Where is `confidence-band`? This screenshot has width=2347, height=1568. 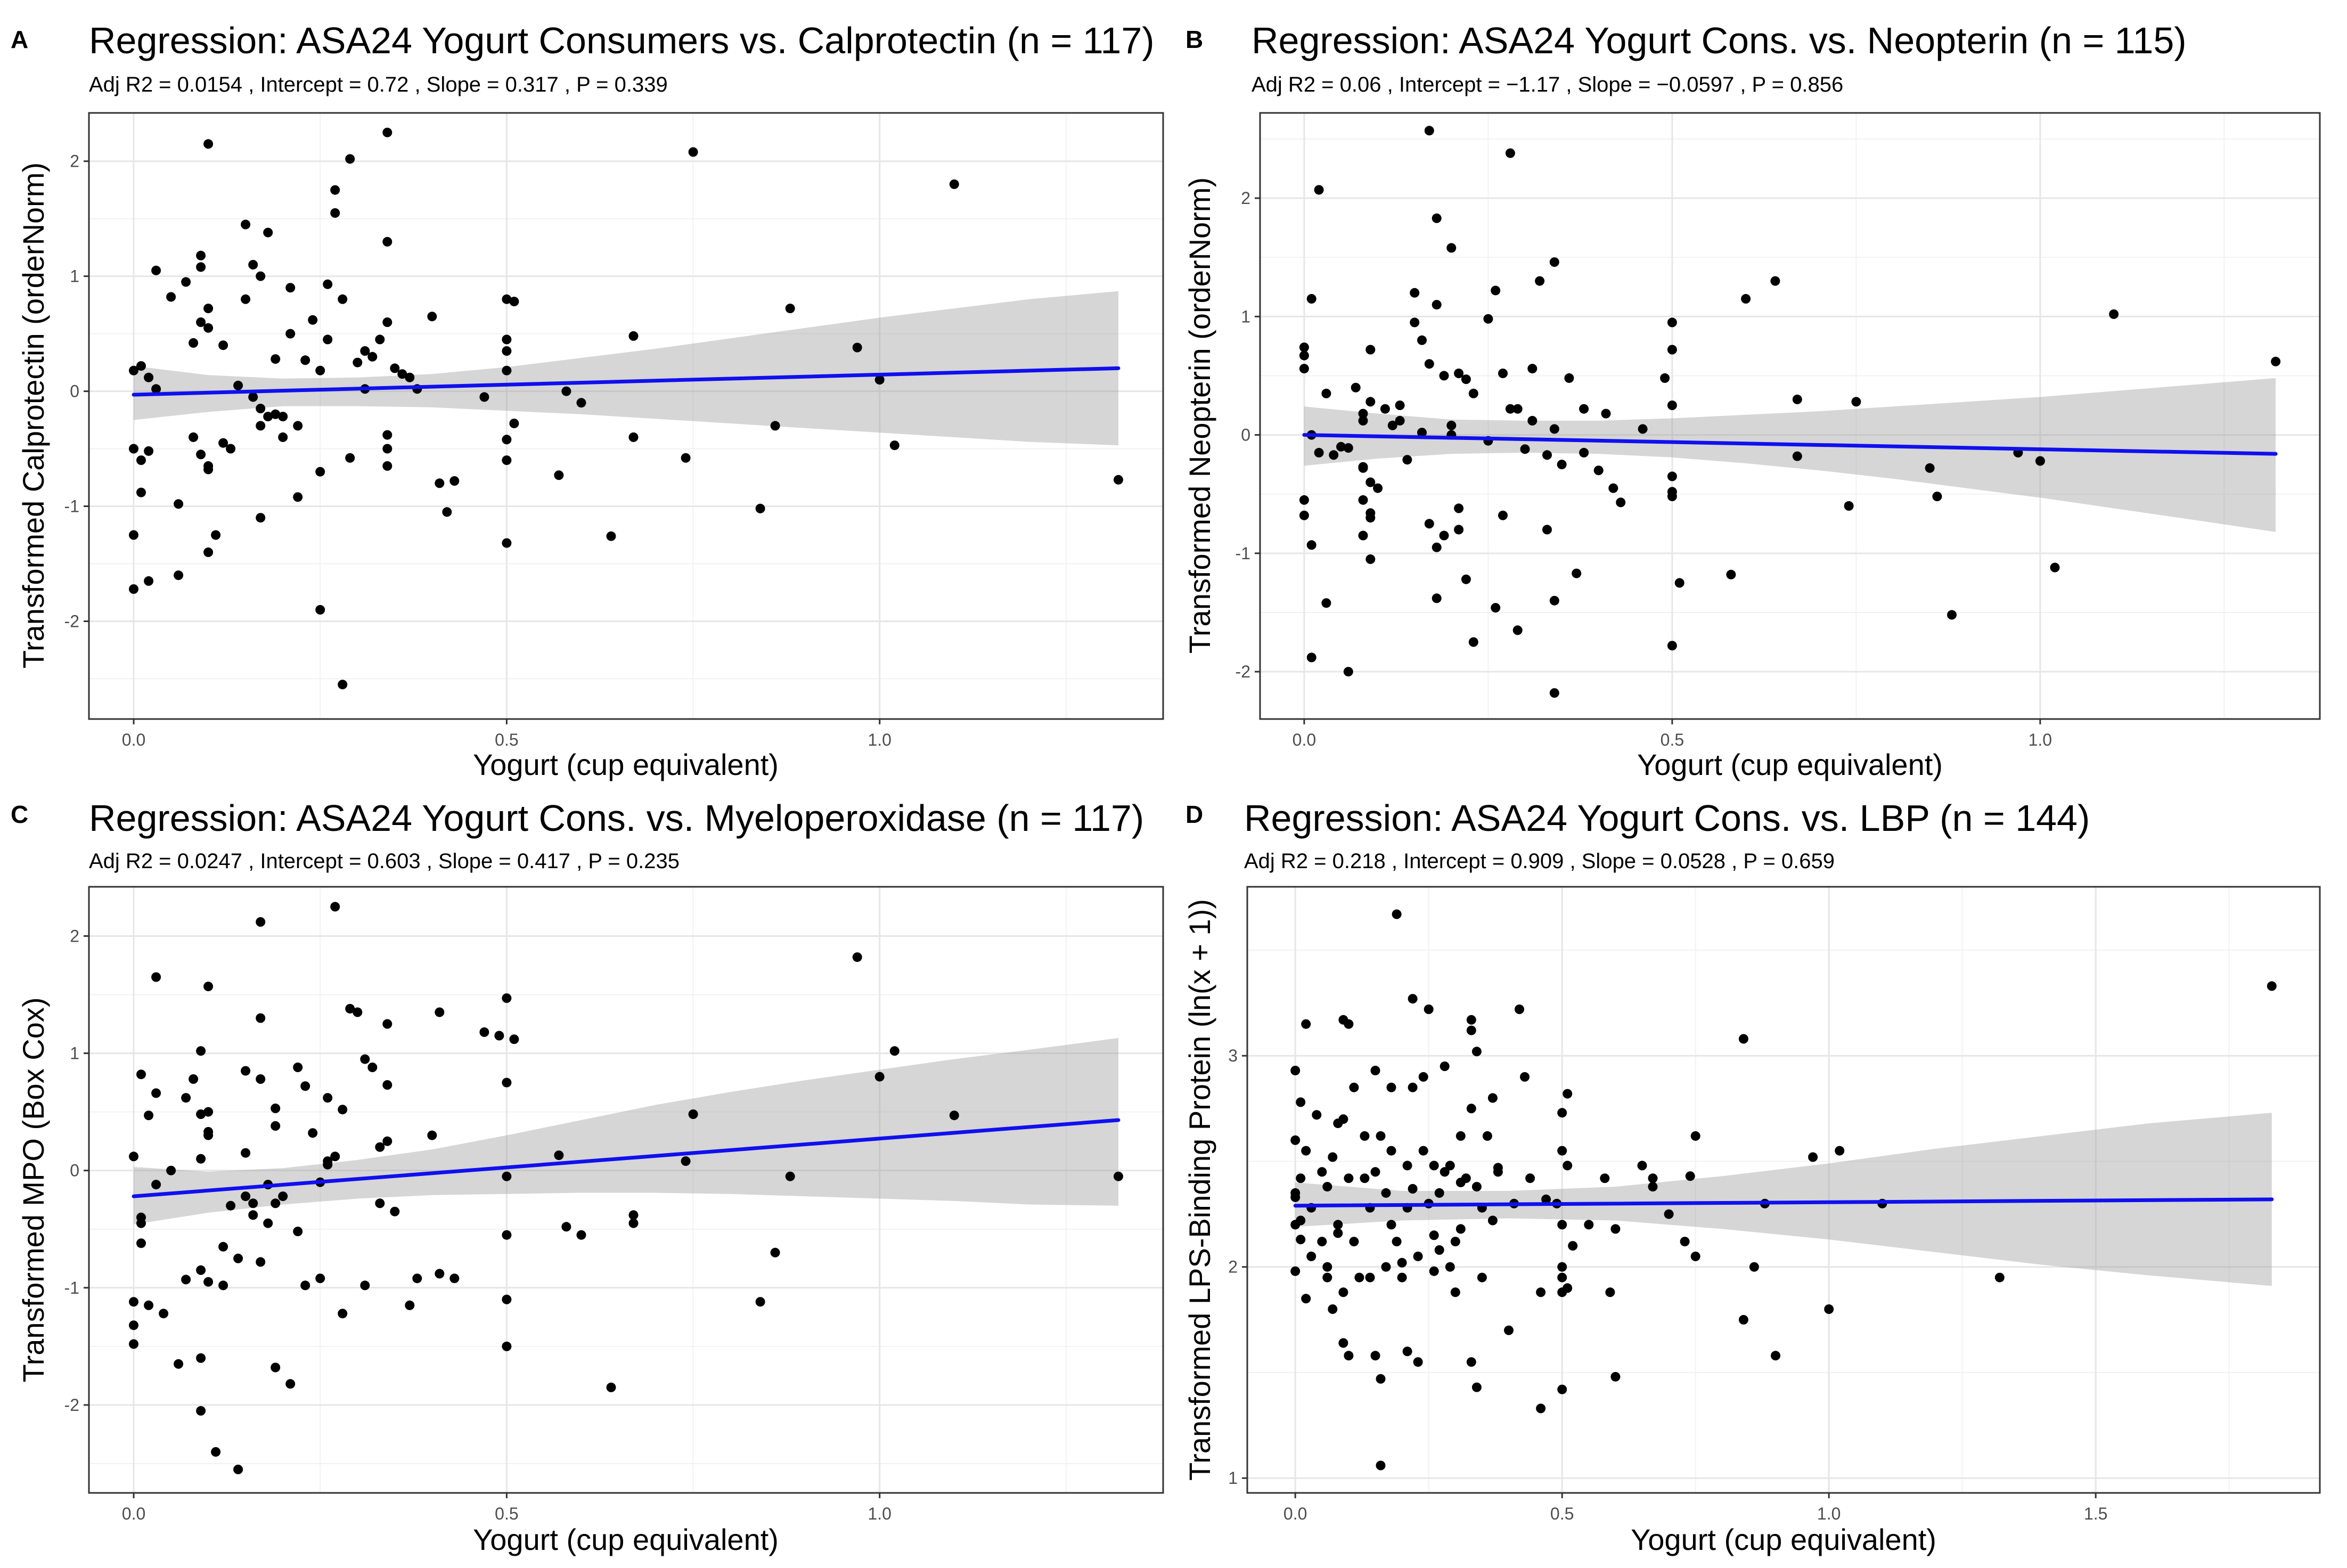
confidence-band is located at coordinates (1783, 1199).